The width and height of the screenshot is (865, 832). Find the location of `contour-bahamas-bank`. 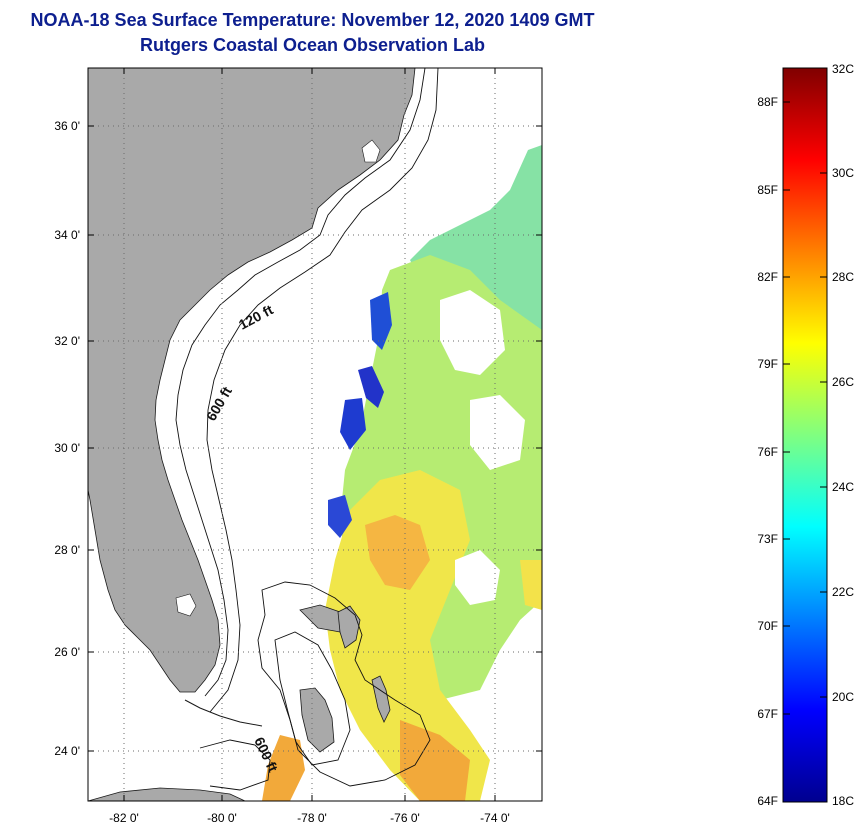

contour-bahamas-bank is located at coordinates (344, 684).